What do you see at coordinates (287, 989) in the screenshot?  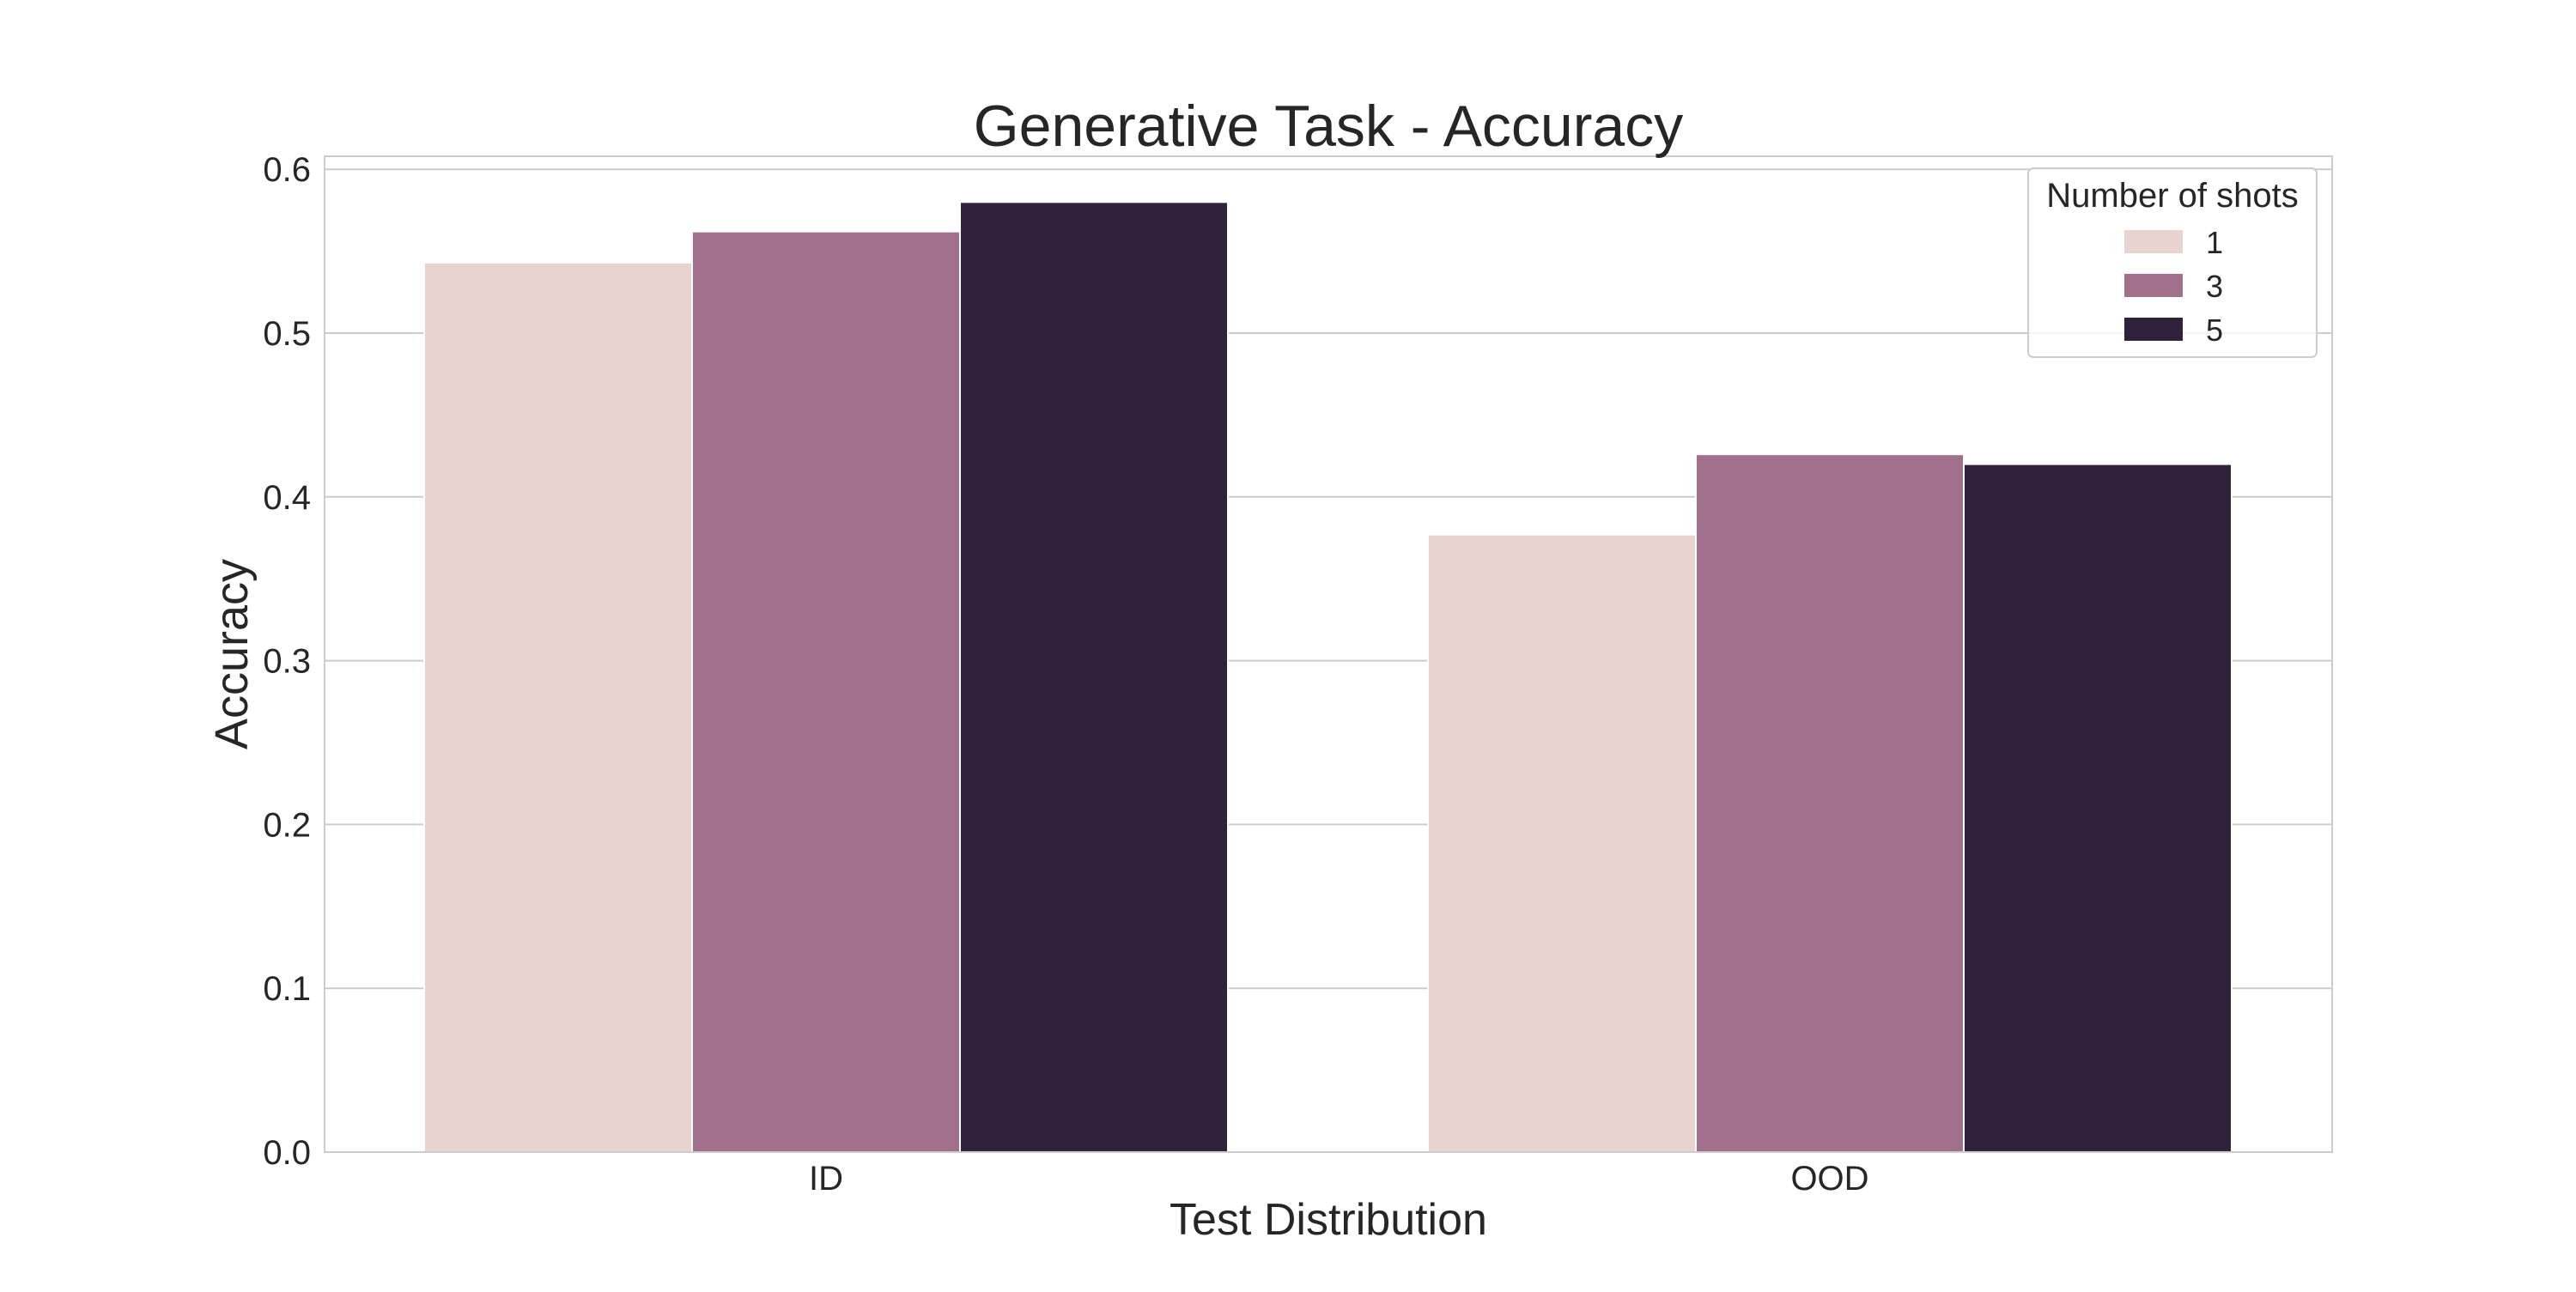 I see `y-tick-label: 0.1` at bounding box center [287, 989].